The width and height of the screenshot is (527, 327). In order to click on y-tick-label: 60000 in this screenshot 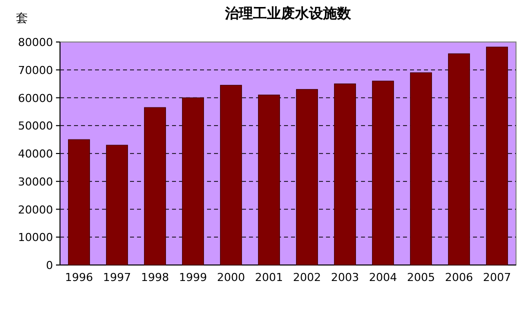, I will do `click(35, 98)`.